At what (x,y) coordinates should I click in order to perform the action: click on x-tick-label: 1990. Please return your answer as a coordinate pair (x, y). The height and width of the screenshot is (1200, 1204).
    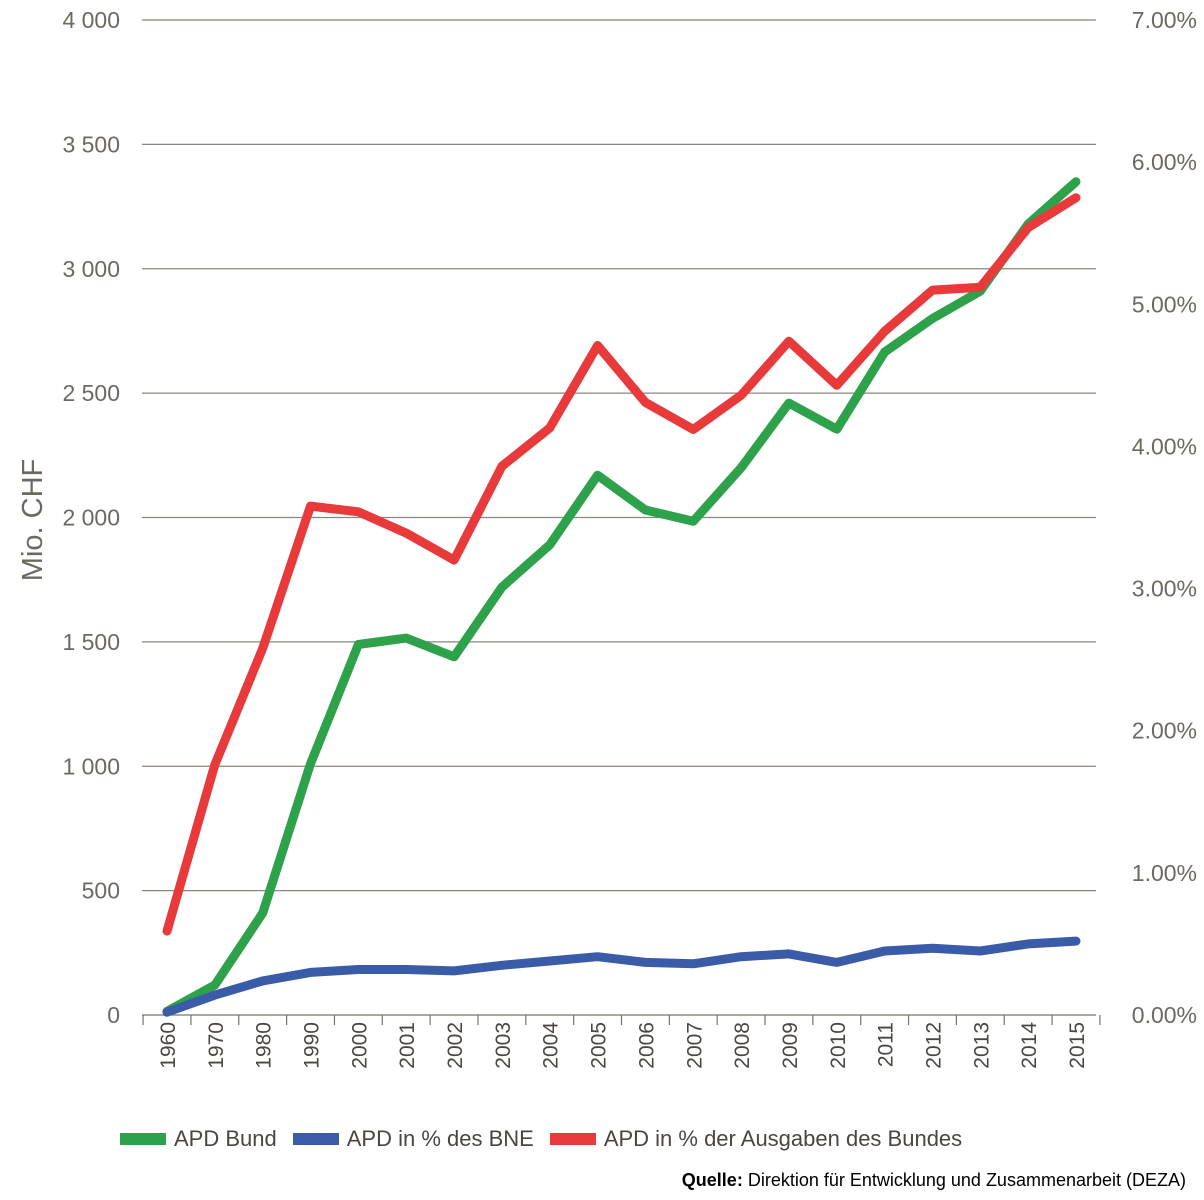
    Looking at the image, I should click on (312, 1045).